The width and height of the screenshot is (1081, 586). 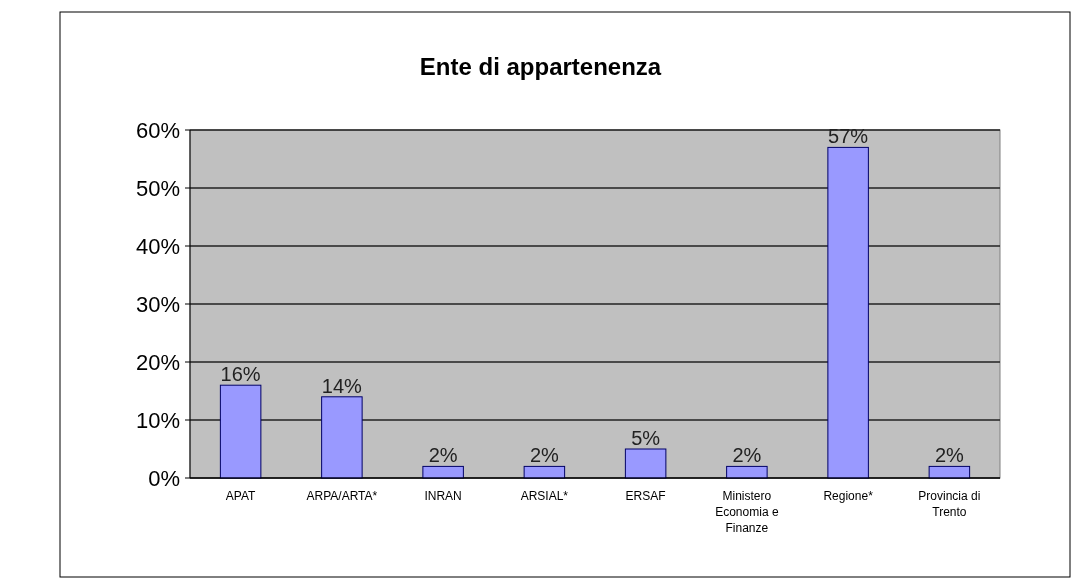 I want to click on y-tick-label: 40%, so click(x=157, y=246).